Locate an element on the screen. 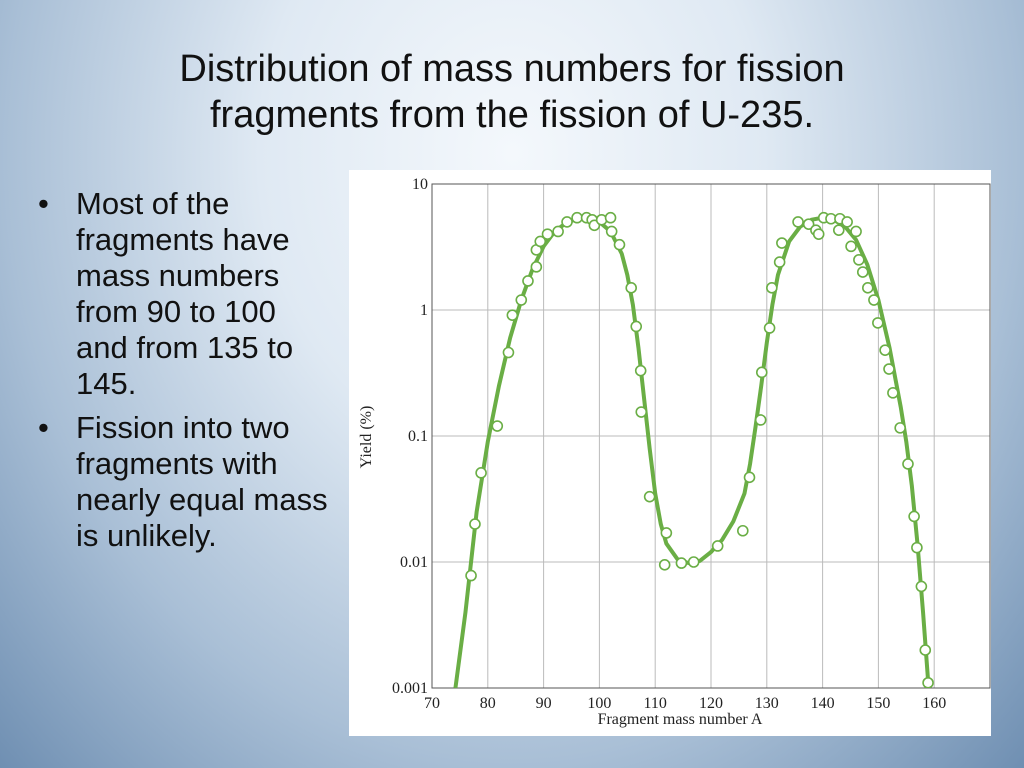  x-axis-label: Fragment mass number A is located at coordinates (680, 719).